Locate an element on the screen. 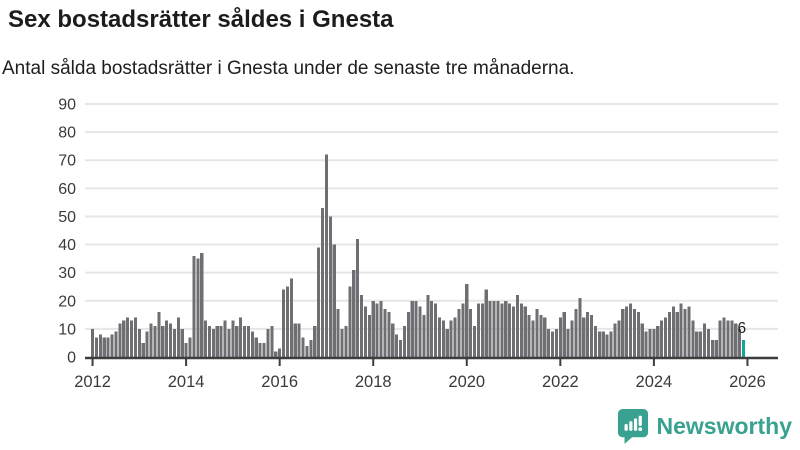 The height and width of the screenshot is (450, 800). y-tick-label: 70 is located at coordinates (67, 161).